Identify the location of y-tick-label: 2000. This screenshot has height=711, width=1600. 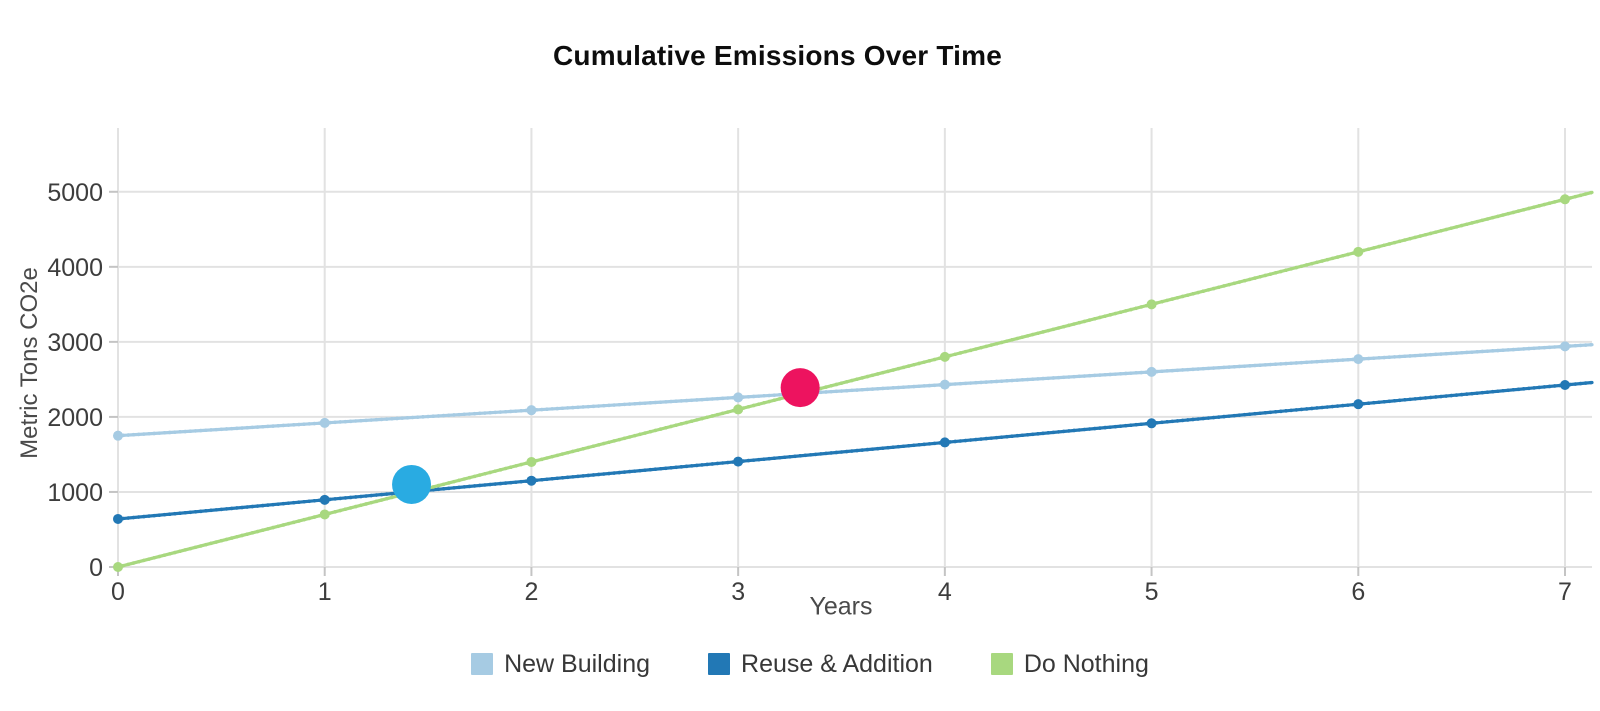
(75, 418).